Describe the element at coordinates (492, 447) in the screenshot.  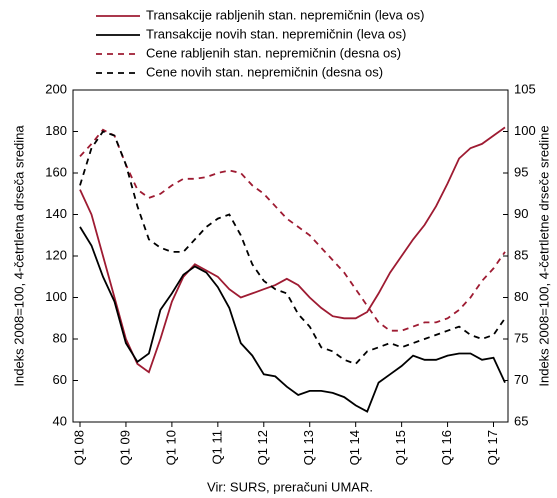
I see `x-tick-label: Q1 17` at that location.